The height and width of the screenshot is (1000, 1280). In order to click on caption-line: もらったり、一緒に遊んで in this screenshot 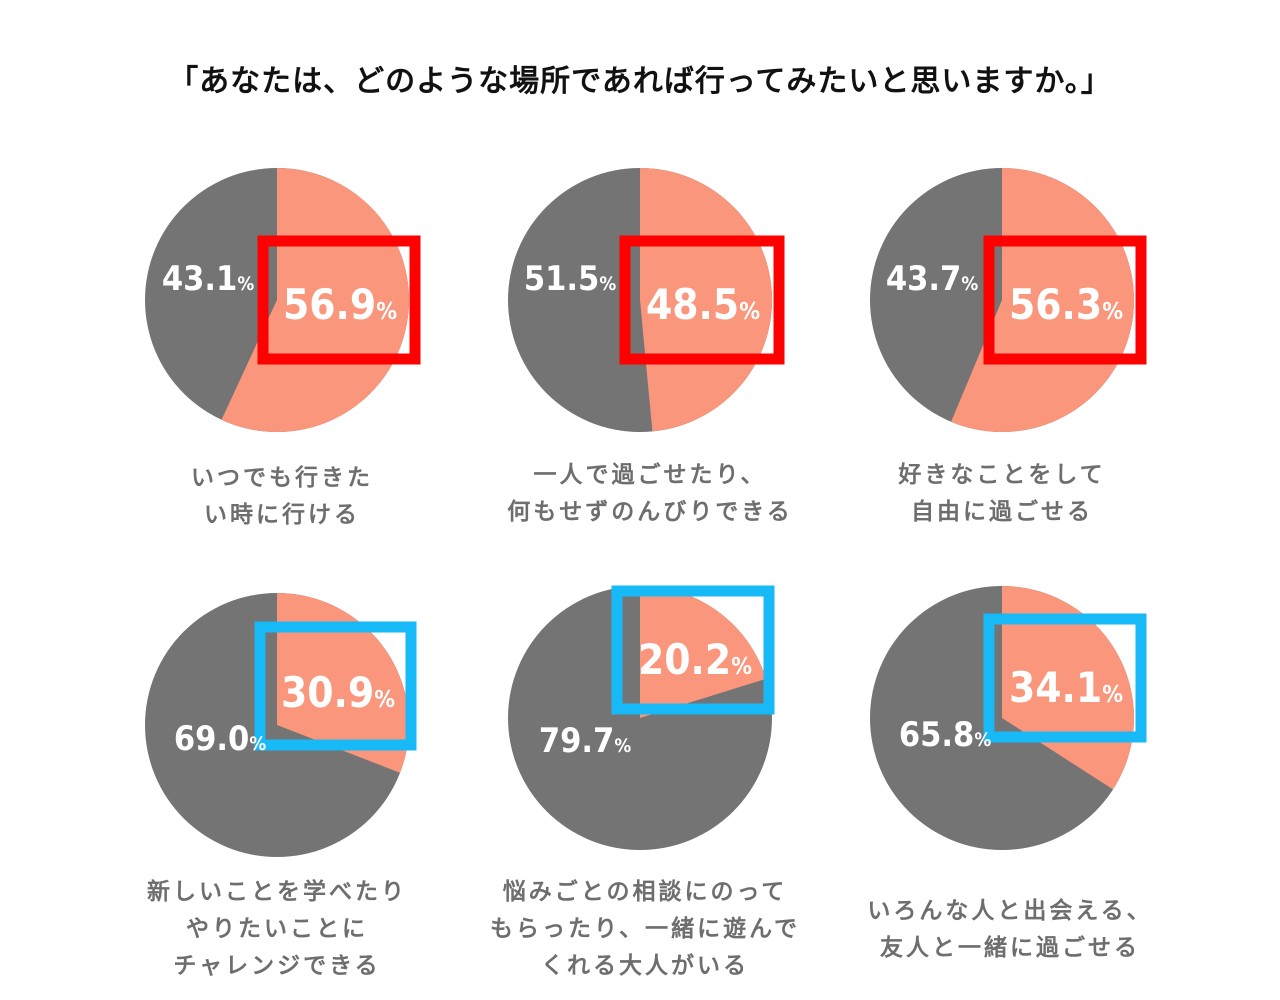, I will do `click(645, 929)`.